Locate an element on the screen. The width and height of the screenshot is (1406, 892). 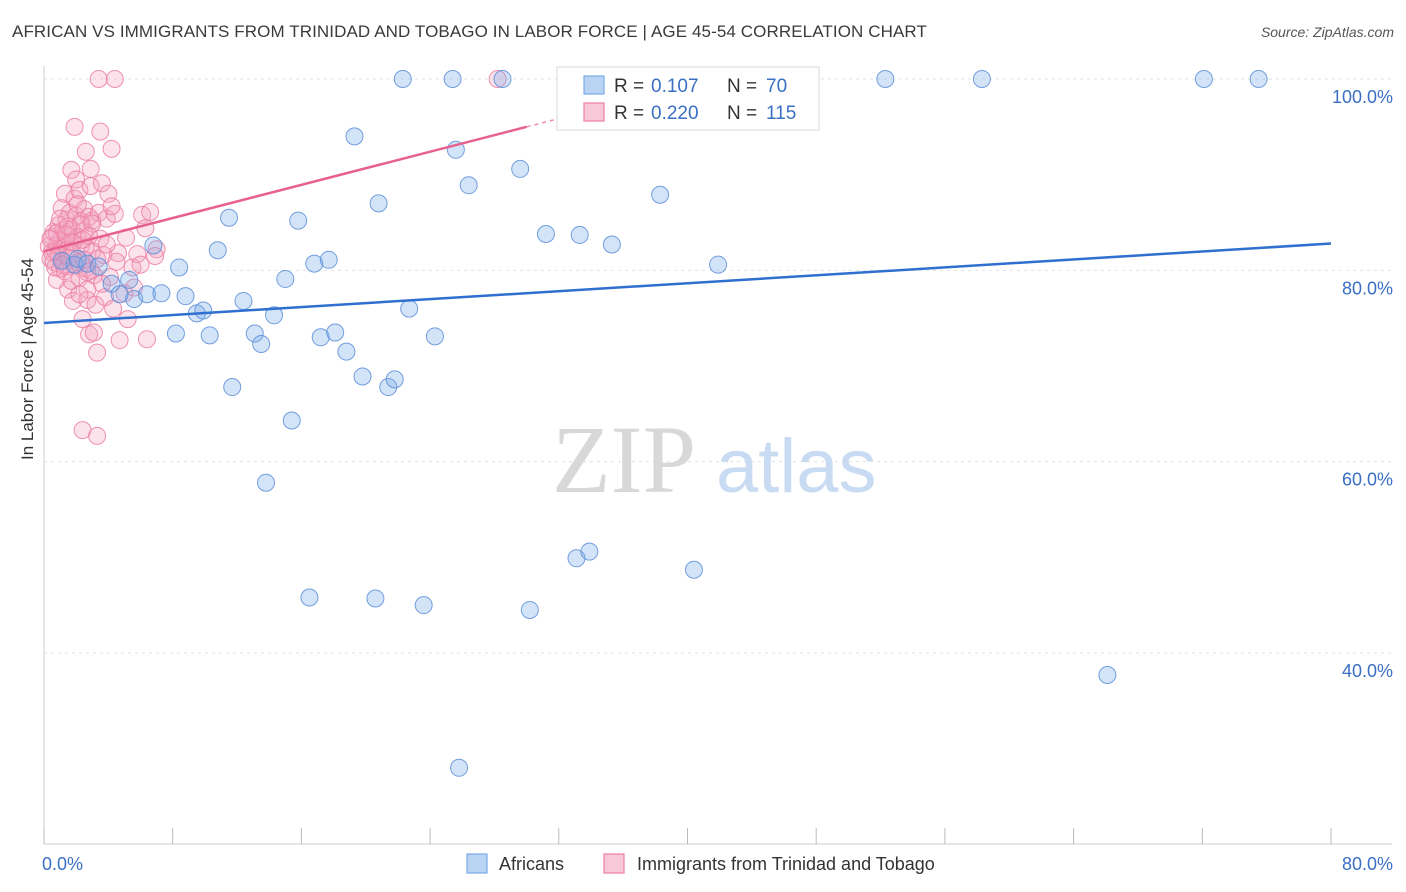
bottom-legend-label-trinidad: Immigrants from Trinidad and Tobago is located at coordinates (786, 864).